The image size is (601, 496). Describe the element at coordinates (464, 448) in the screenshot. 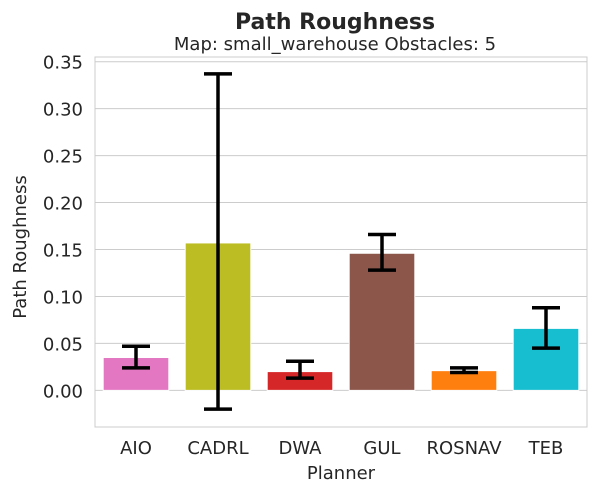

I see `x-tick-label: ROSNAV` at that location.